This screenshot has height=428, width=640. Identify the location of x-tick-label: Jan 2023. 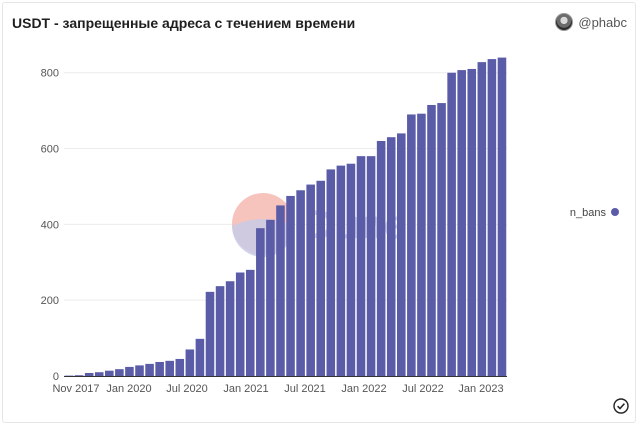
(480, 389).